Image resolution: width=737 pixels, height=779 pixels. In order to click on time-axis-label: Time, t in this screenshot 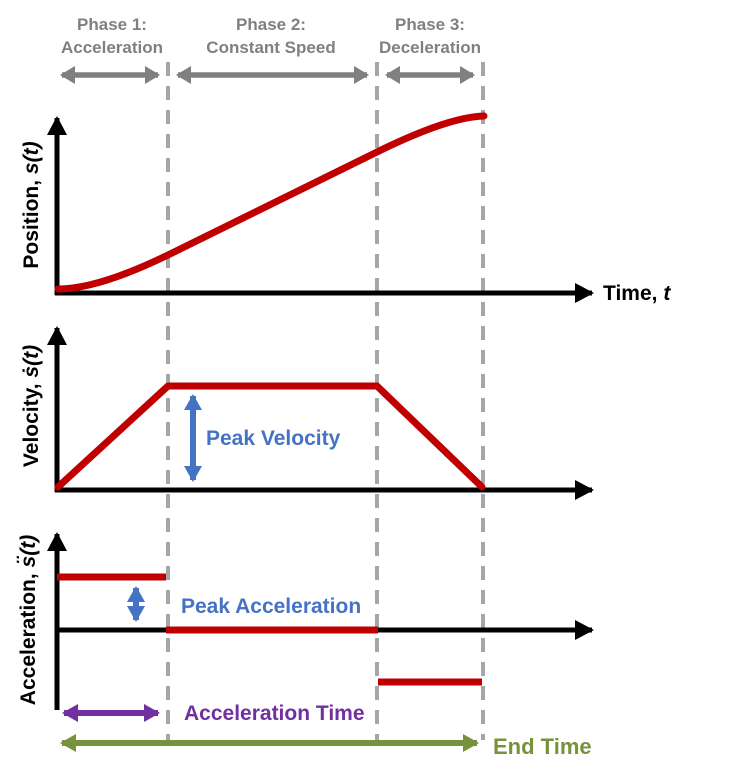, I will do `click(637, 293)`.